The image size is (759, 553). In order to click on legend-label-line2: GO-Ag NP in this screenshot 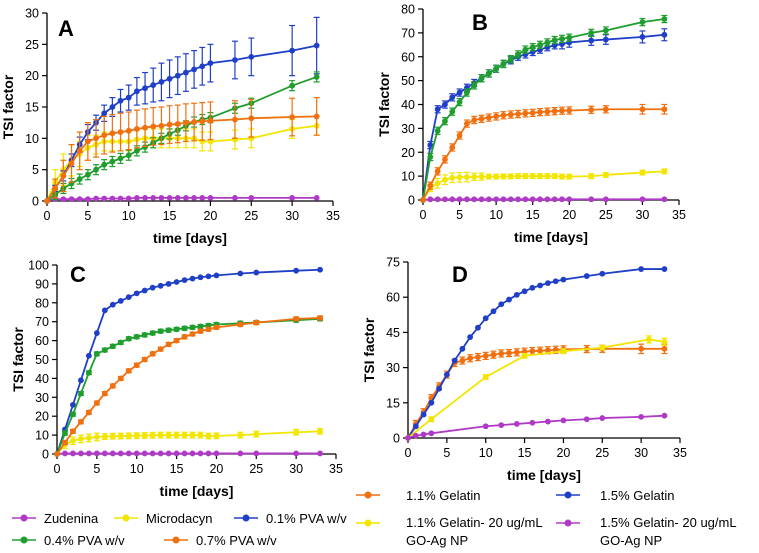, I will do `click(631, 540)`.